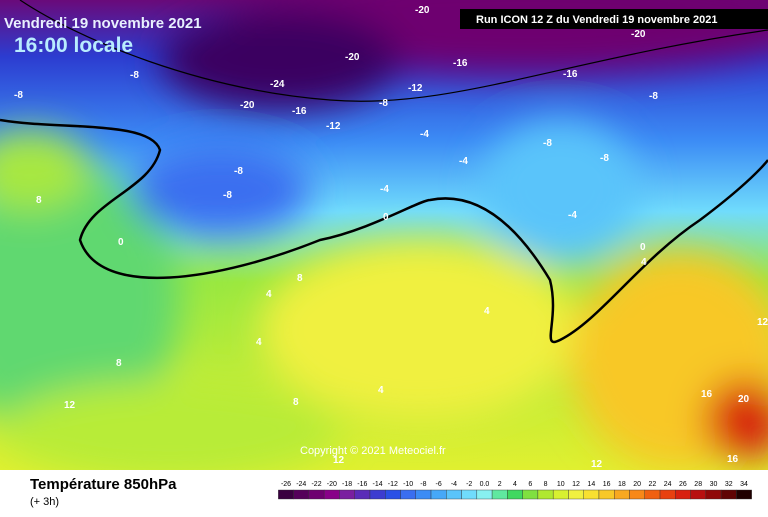 The image size is (768, 517). I want to click on legend-label: -22, so click(316, 484).